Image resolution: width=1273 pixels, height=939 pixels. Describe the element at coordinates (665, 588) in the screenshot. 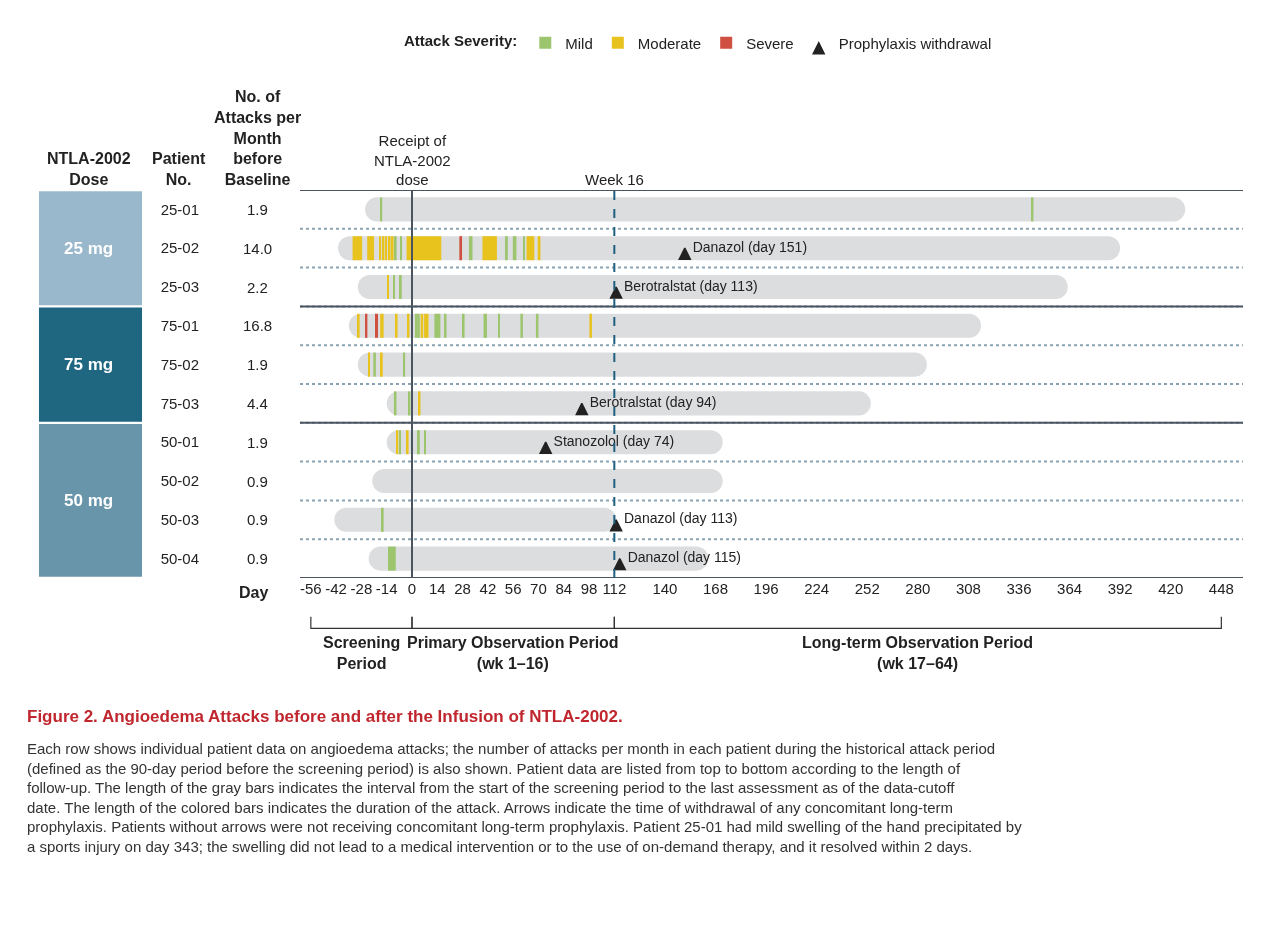

I see `x-tick-label: 140` at that location.